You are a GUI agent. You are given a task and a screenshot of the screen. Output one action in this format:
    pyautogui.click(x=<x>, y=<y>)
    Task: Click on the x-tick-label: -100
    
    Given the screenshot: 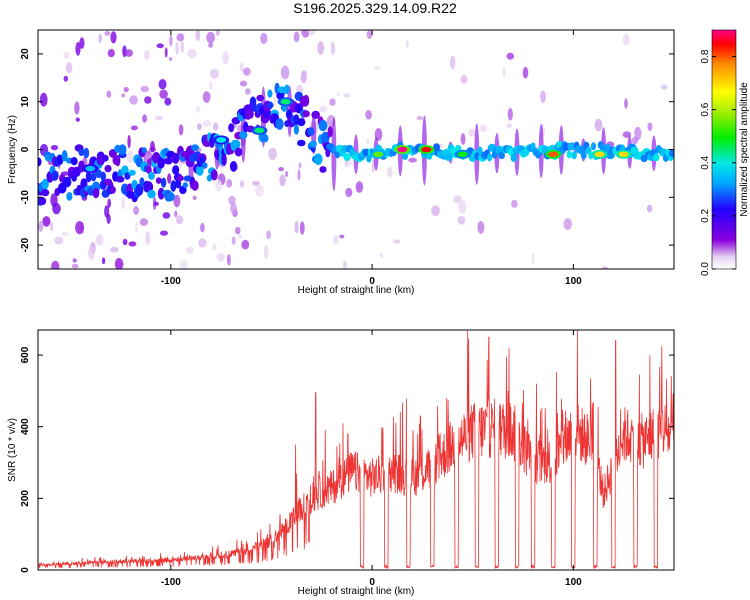 What is the action you would take?
    pyautogui.click(x=171, y=281)
    